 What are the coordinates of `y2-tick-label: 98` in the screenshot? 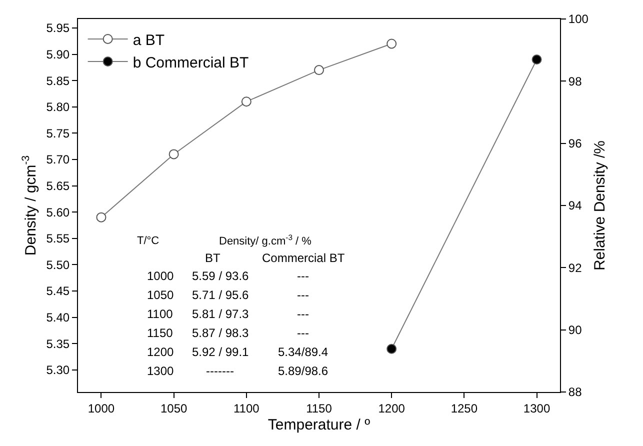 It's located at (575, 81).